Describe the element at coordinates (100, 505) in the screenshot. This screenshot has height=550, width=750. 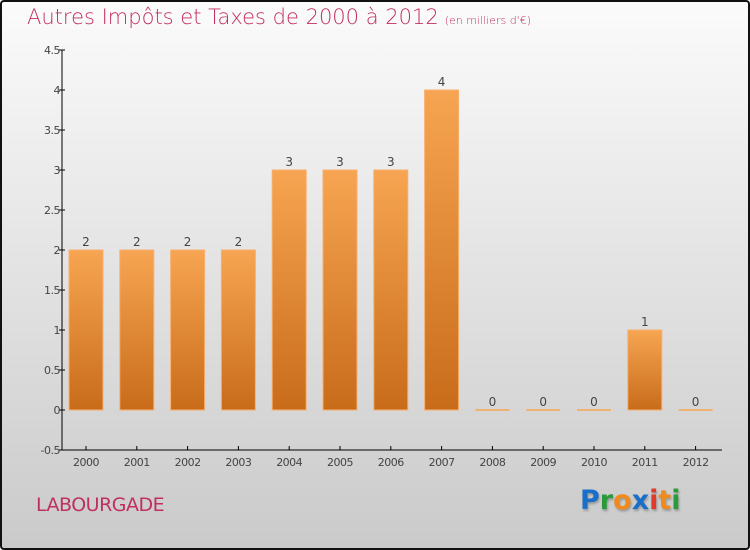
I see `city-name: LABOURGADE` at that location.